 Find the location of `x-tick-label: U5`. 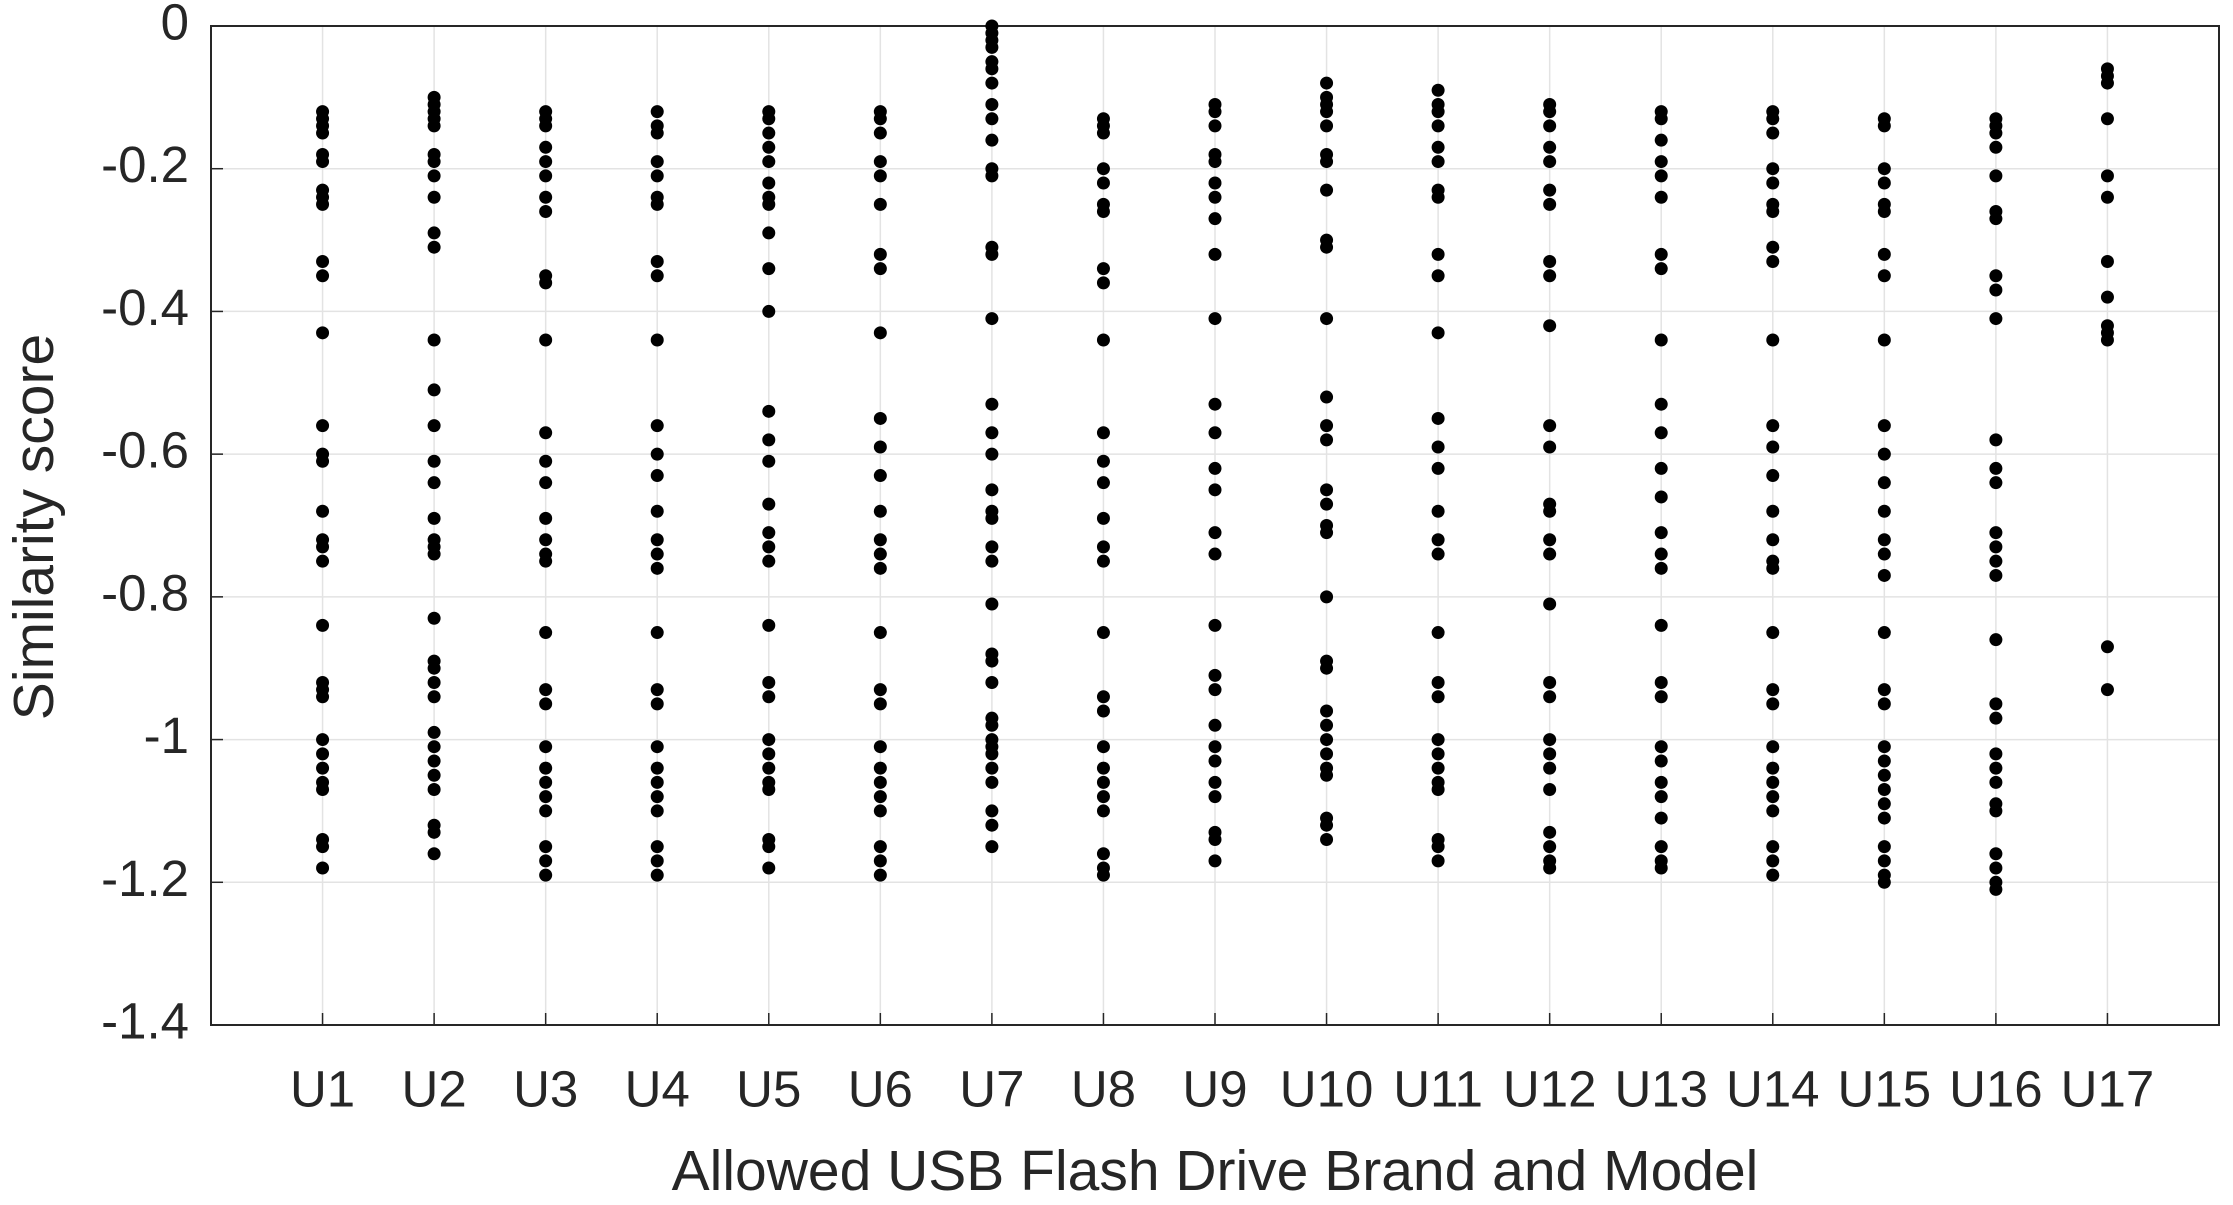

x-tick-label: U5 is located at coordinates (768, 1088).